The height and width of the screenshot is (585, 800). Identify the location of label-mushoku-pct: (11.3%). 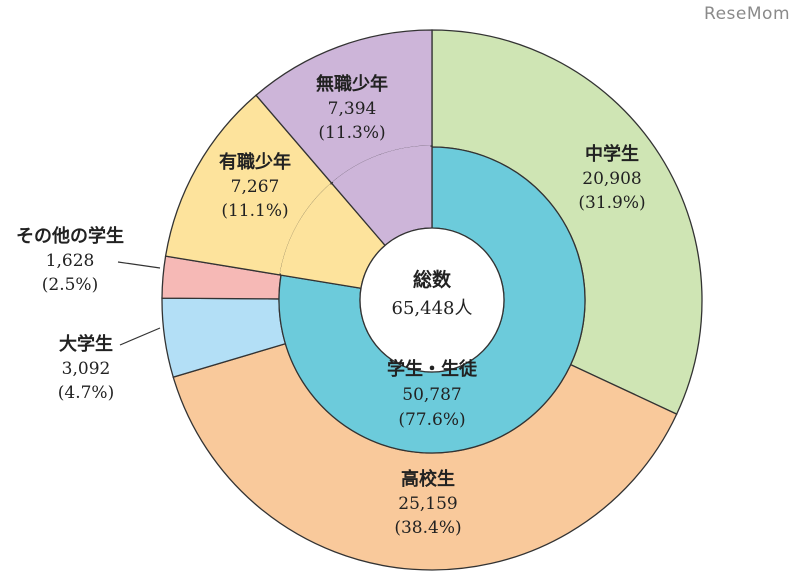
(351, 133).